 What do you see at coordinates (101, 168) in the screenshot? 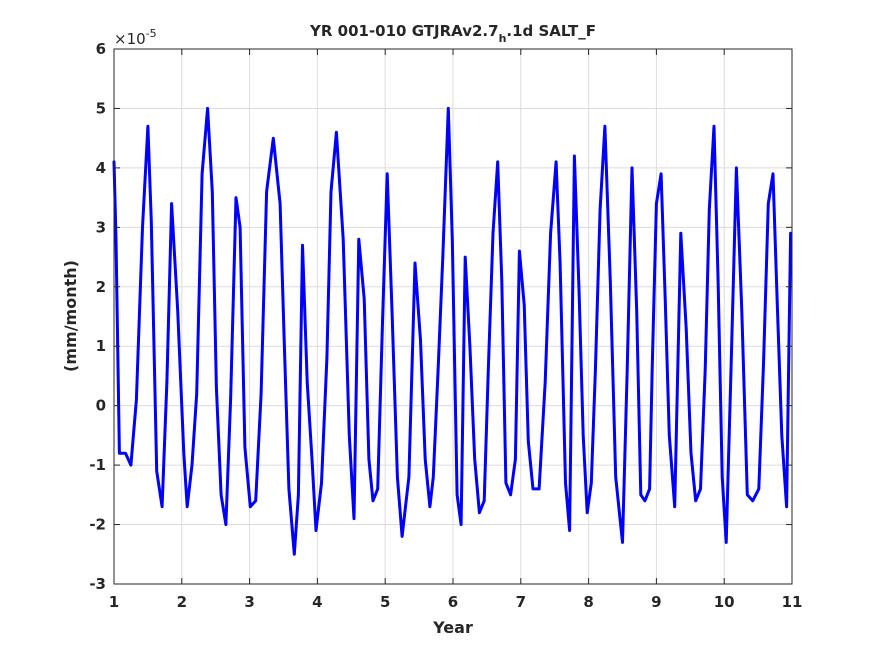
I see `y-tick-label: 4` at bounding box center [101, 168].